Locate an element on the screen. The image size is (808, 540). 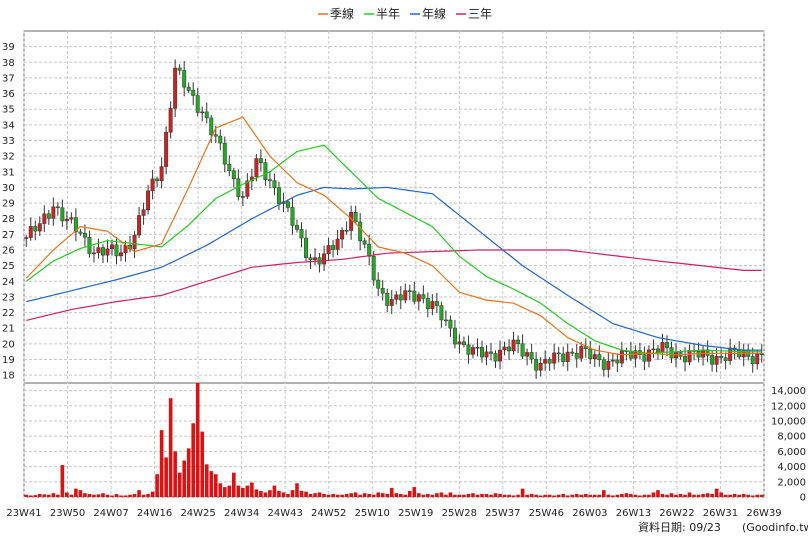
volume-tick-label: 2,000 is located at coordinates (791, 482).